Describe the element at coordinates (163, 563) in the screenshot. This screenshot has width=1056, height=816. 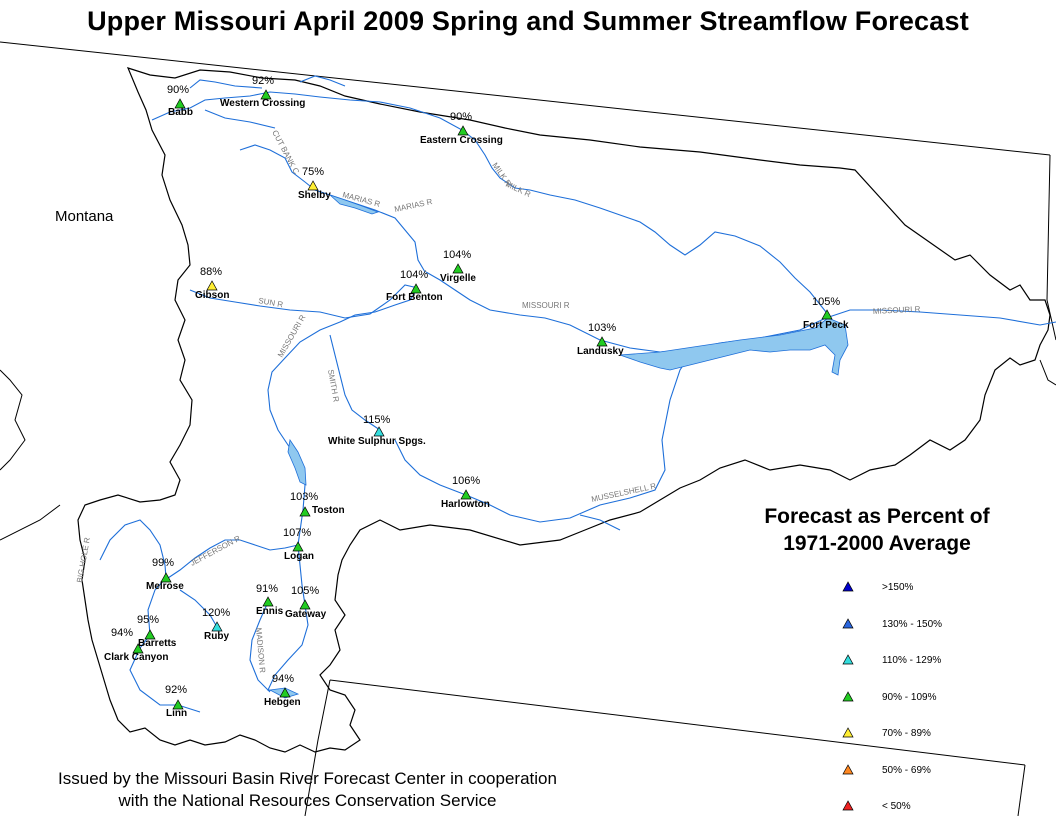
I see `station-percent: 99%` at that location.